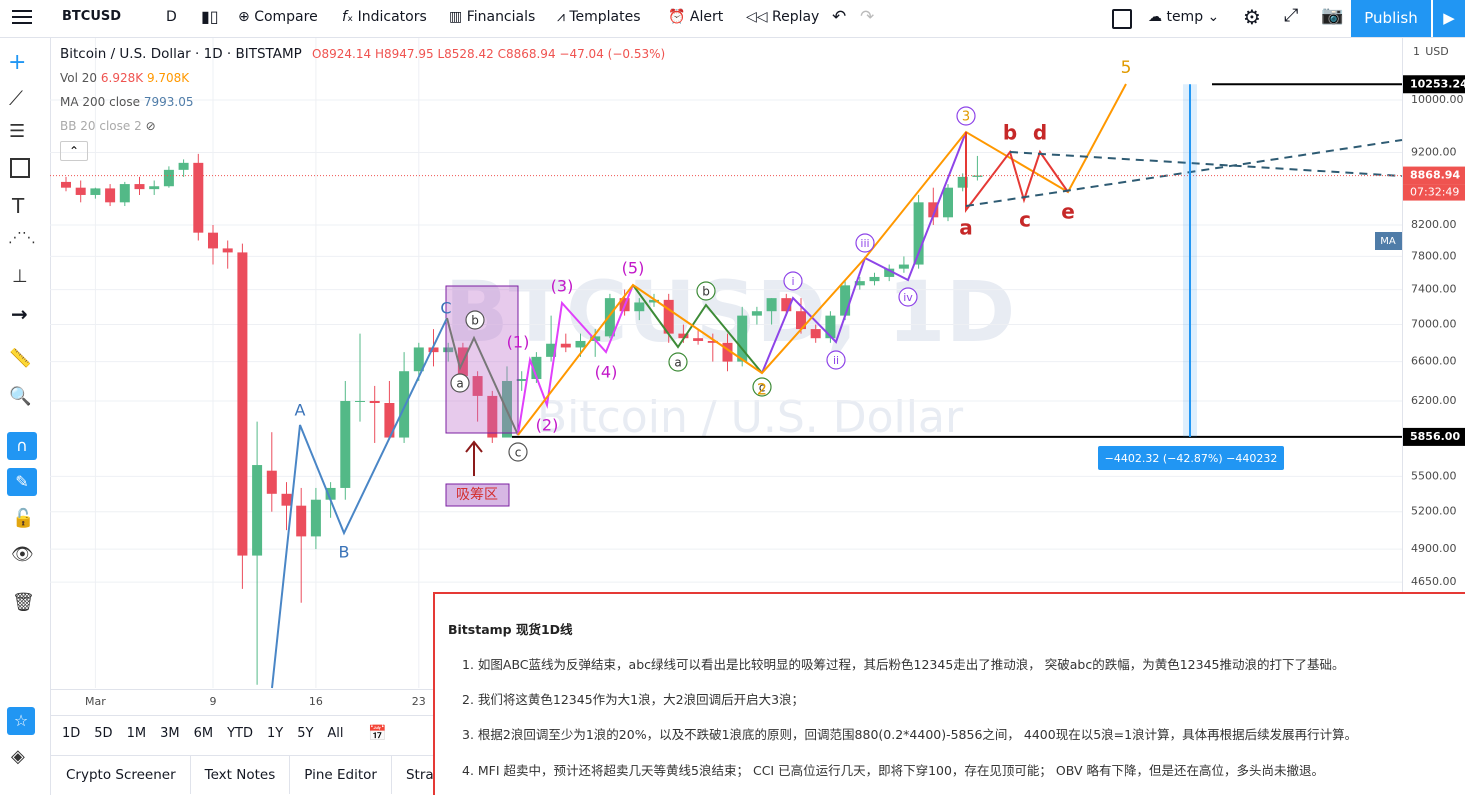  What do you see at coordinates (1332, 15) in the screenshot?
I see `snapshot: 📷` at bounding box center [1332, 15].